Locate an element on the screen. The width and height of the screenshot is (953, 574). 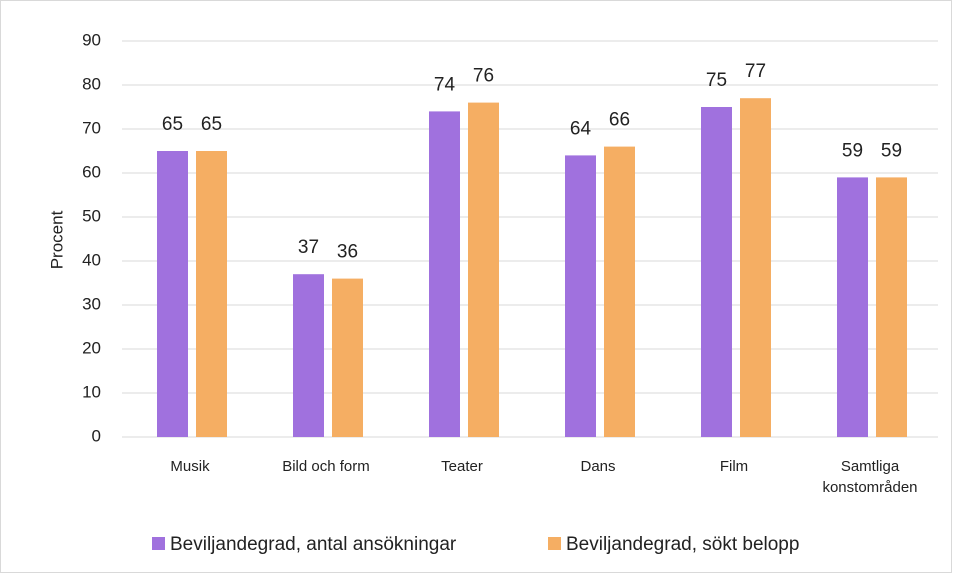
x-tick-label: Bild och form is located at coordinates (326, 466).